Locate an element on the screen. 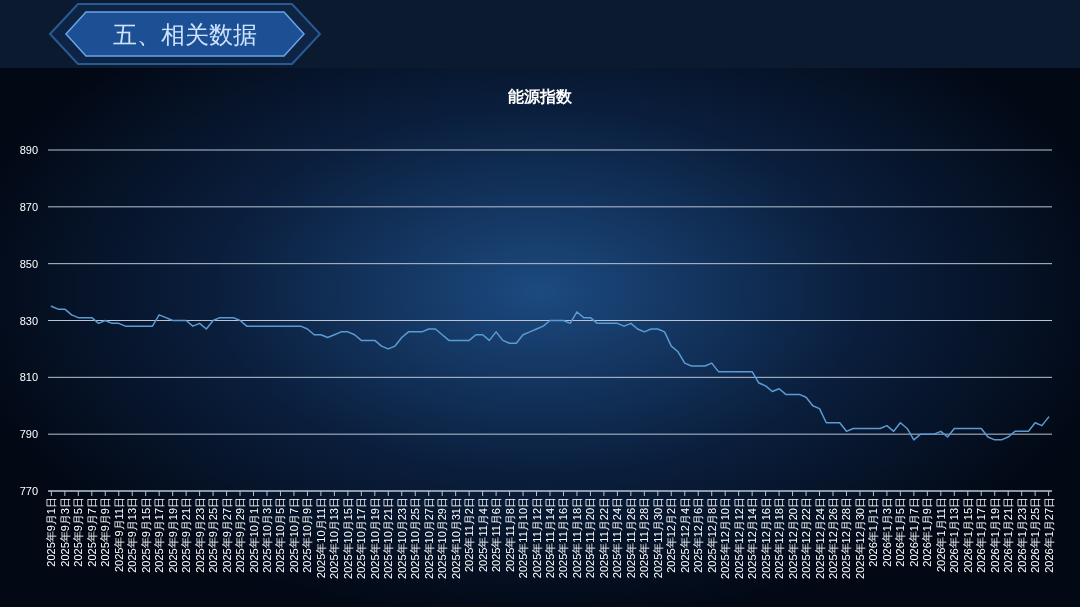  y-tick-label: 790 is located at coordinates (28, 434).